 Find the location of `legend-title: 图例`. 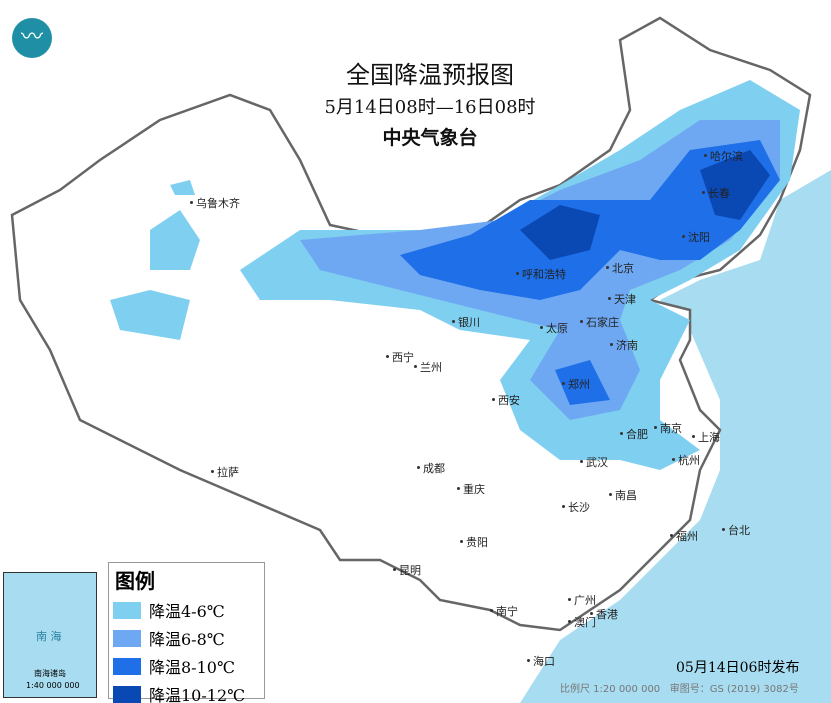

legend-title: 图例 is located at coordinates (135, 581).